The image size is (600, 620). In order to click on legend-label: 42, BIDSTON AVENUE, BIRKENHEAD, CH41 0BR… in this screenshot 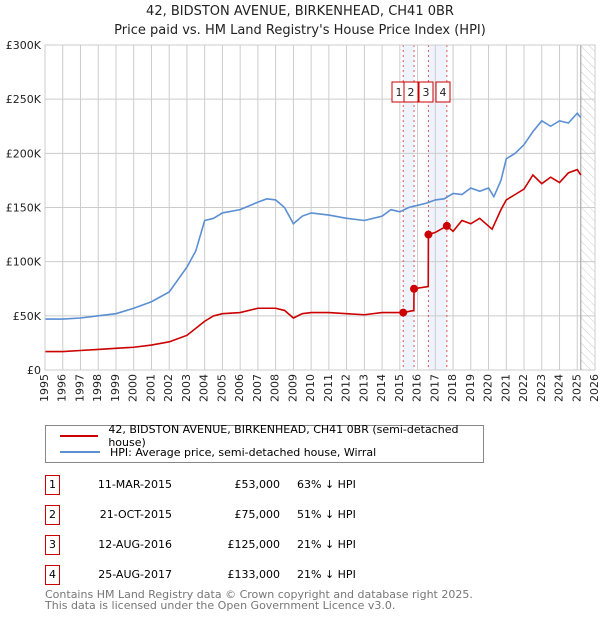, I will do `click(283, 436)`.